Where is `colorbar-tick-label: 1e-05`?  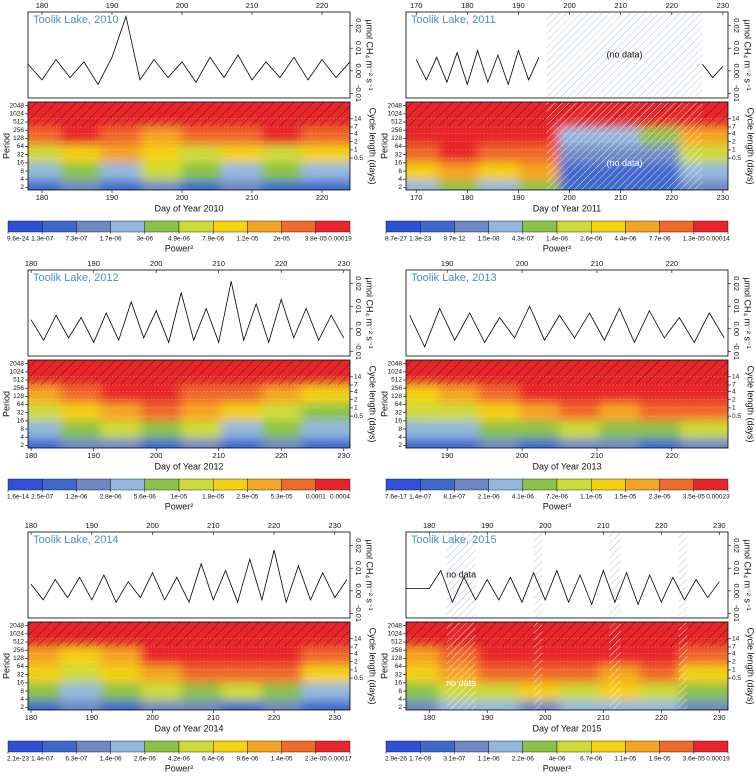
colorbar-tick-label: 1e-05 is located at coordinates (179, 497).